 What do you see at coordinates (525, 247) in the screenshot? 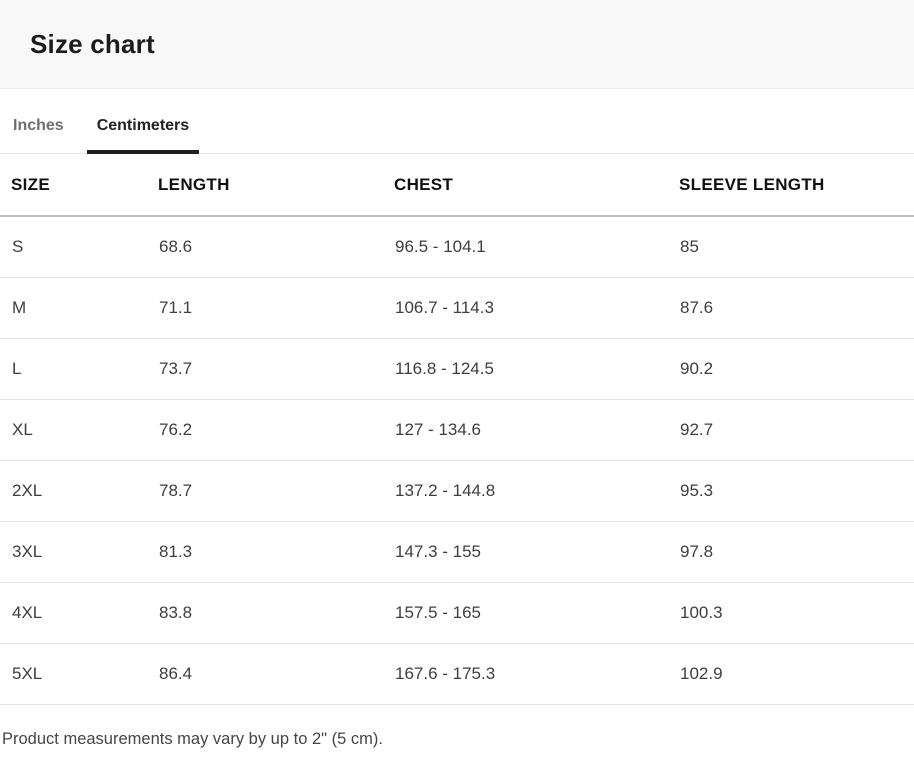
I see `cell-chest: 96.5 - 104.1` at bounding box center [525, 247].